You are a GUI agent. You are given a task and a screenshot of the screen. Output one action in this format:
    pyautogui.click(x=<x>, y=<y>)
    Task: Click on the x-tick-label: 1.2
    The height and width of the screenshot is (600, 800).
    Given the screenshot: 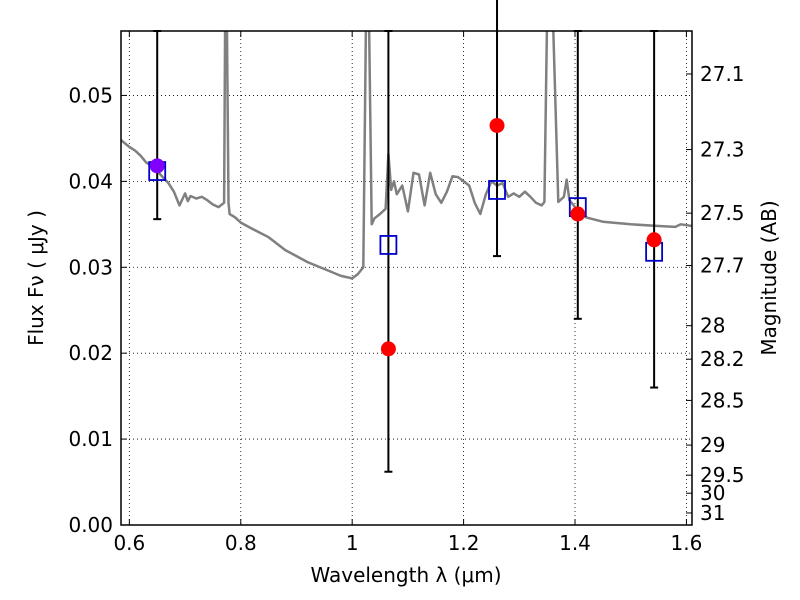 What is the action you would take?
    pyautogui.click(x=464, y=543)
    